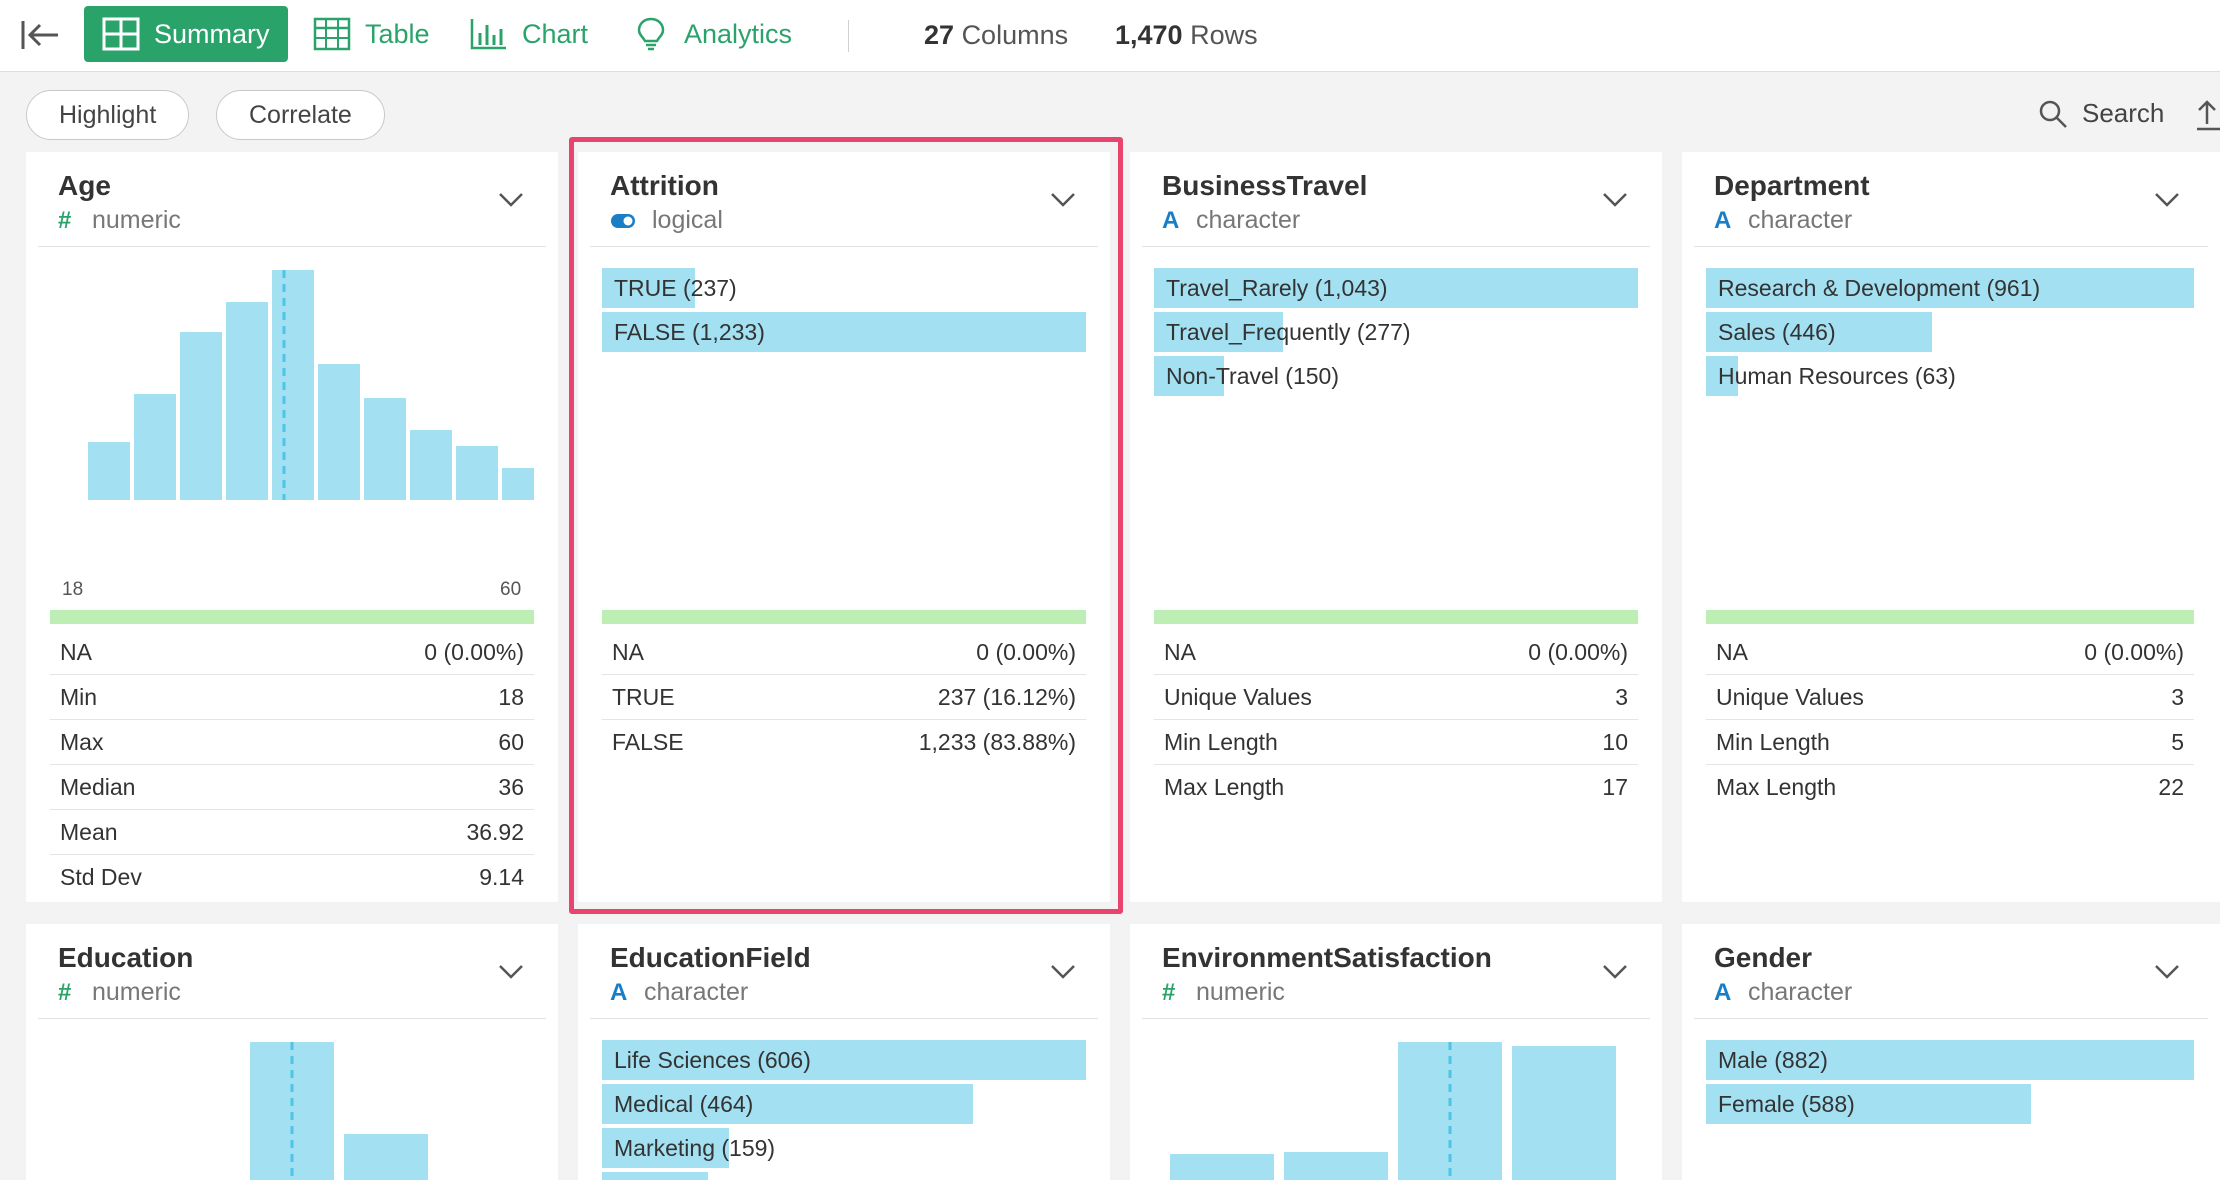  What do you see at coordinates (1396, 742) in the screenshot?
I see `stat-row: Min Length 10` at bounding box center [1396, 742].